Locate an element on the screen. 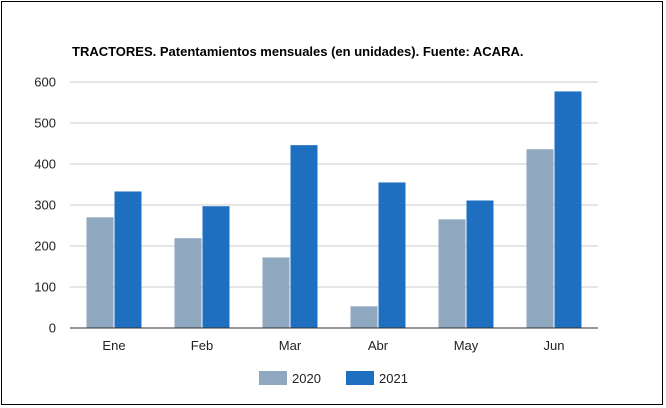  bar-2021-May is located at coordinates (480, 264).